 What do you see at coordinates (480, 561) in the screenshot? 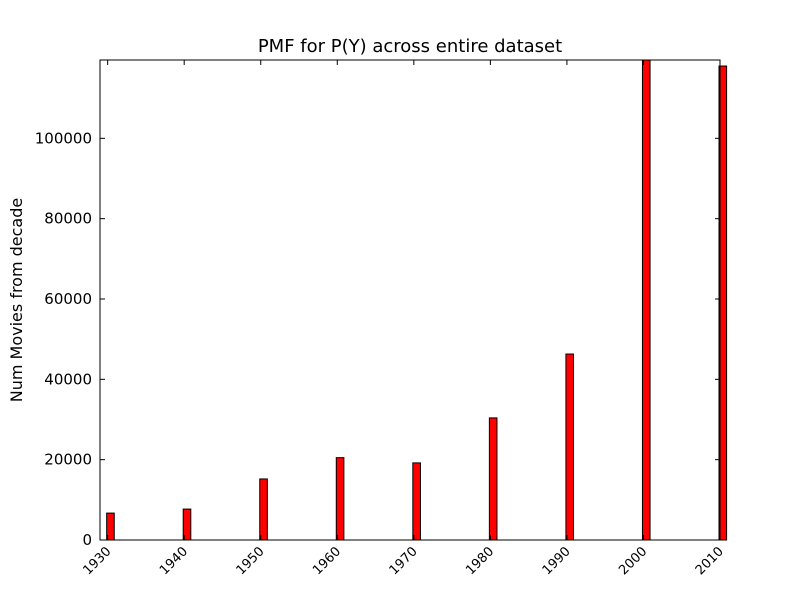
I see `x-tick-label: 1980` at bounding box center [480, 561].